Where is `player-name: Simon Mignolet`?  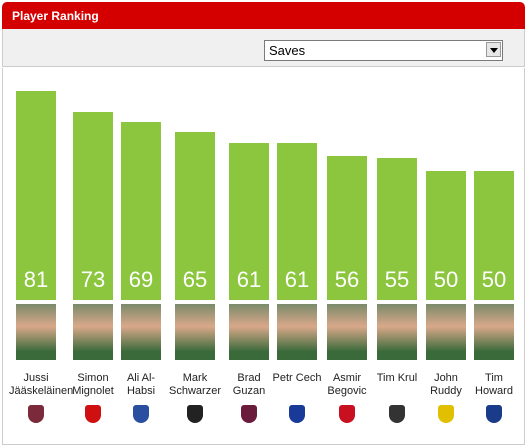
player-name: Simon Mignolet is located at coordinates (93, 384).